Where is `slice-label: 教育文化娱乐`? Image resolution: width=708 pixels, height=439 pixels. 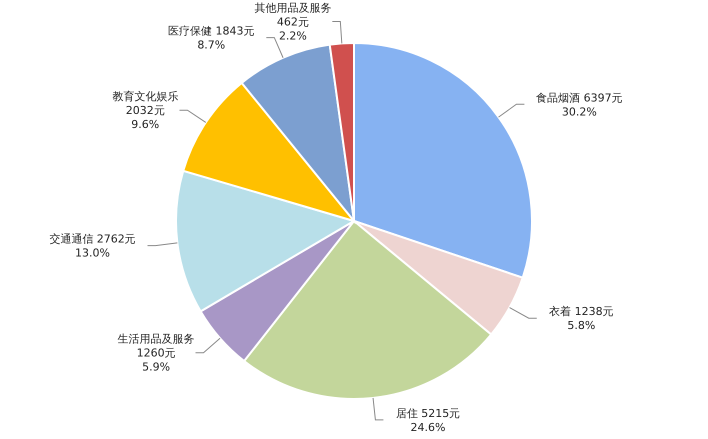
slice-label: 教育文化娱乐 is located at coordinates (145, 97).